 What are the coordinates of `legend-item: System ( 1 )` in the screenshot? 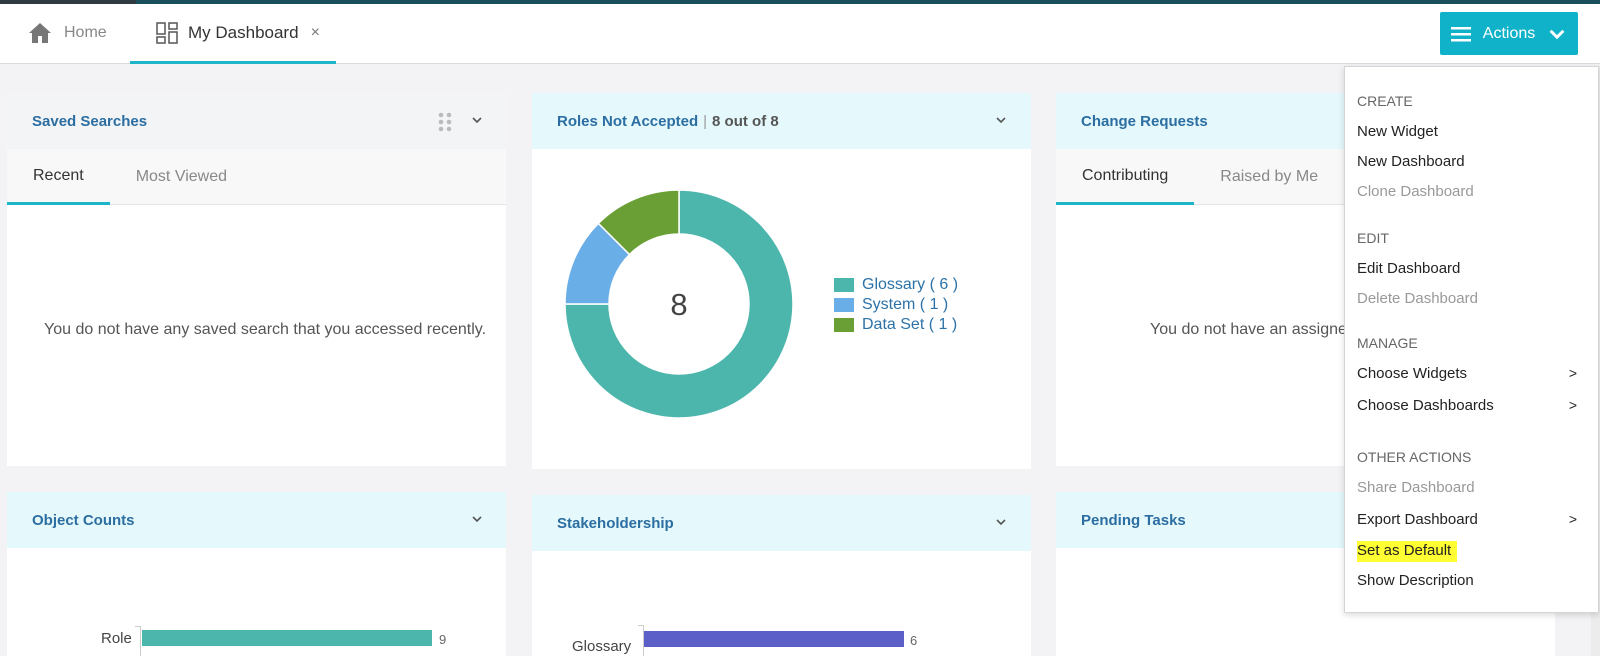 It's located at (896, 305).